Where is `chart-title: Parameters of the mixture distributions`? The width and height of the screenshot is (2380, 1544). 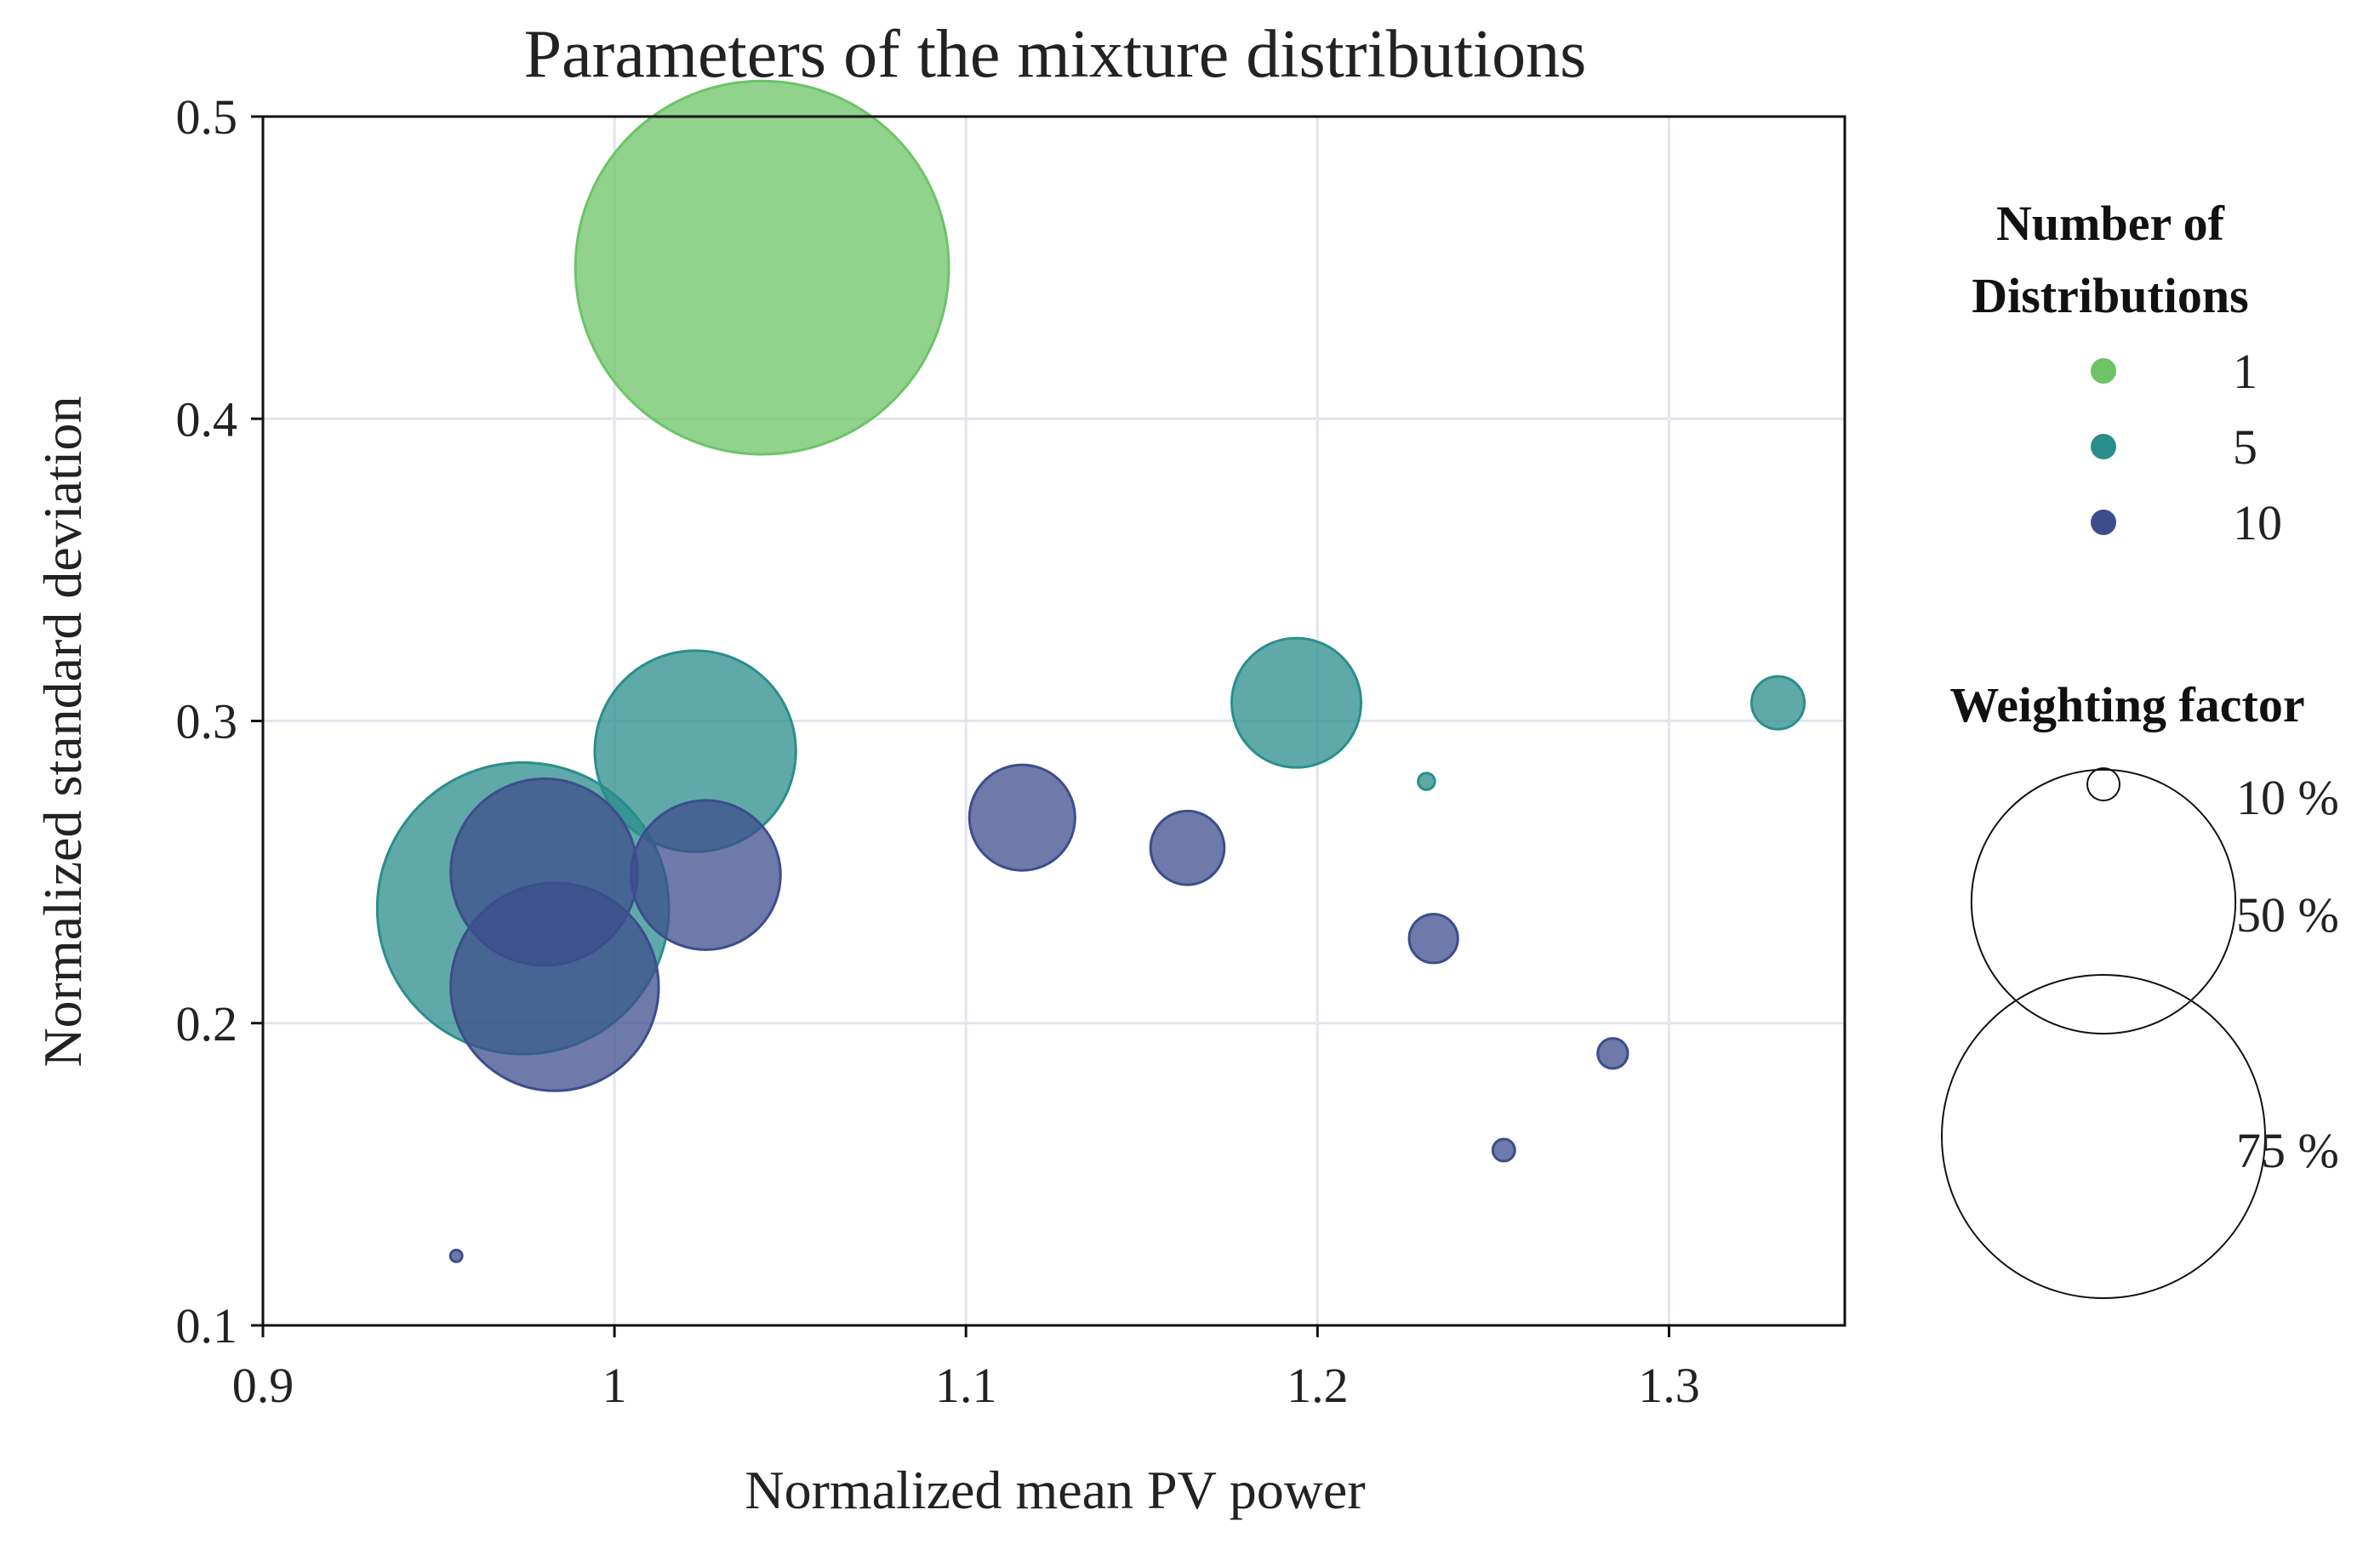 chart-title: Parameters of the mixture distributions is located at coordinates (1055, 54).